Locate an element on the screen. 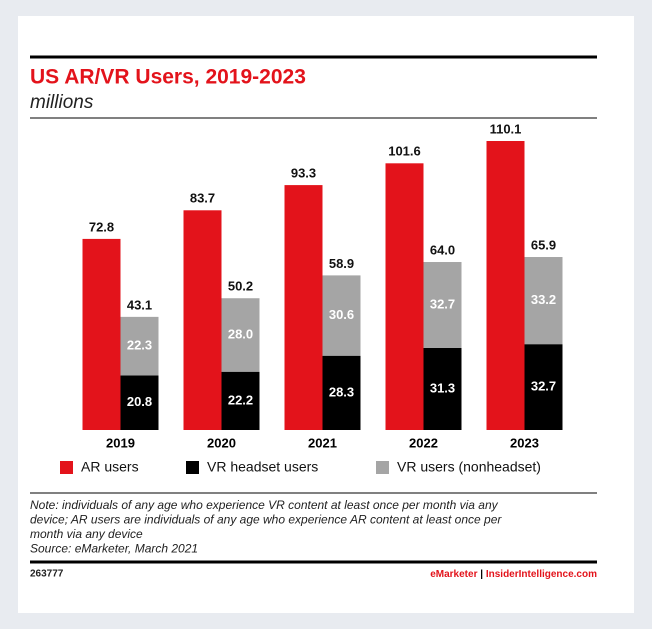  x-tick-label: 2021 is located at coordinates (322, 442).